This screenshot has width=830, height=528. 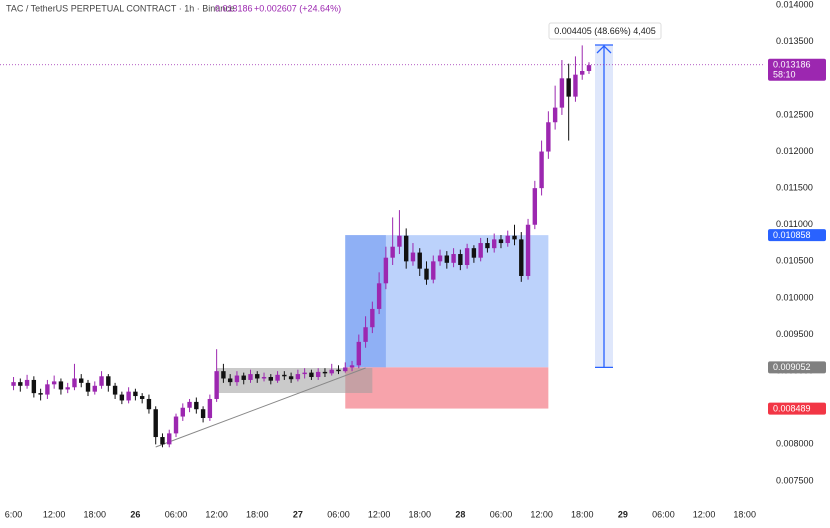 What do you see at coordinates (795, 480) in the screenshot?
I see `y-tick-label: 0.007500` at bounding box center [795, 480].